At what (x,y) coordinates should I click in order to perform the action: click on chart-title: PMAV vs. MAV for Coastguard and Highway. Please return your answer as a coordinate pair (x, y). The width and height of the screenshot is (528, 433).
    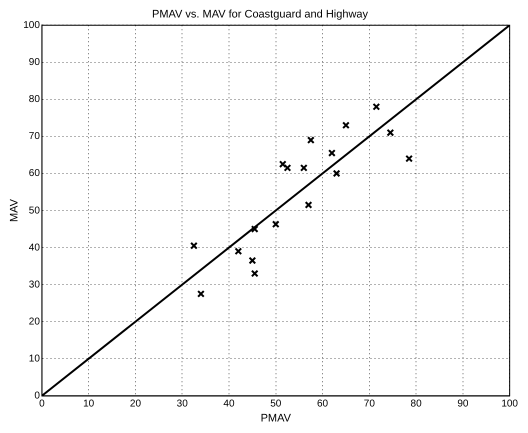
    Looking at the image, I should click on (260, 14).